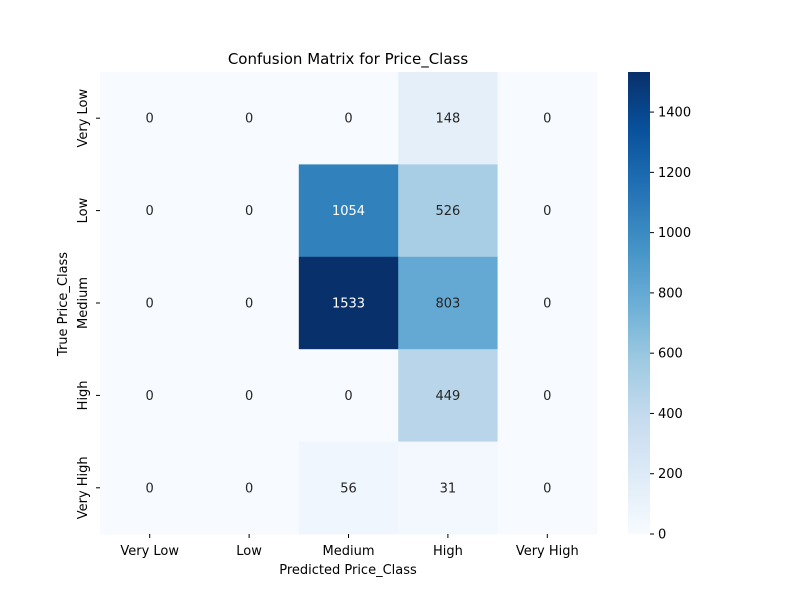 The width and height of the screenshot is (800, 604). What do you see at coordinates (670, 474) in the screenshot?
I see `colorbar-tick-label: 200` at bounding box center [670, 474].